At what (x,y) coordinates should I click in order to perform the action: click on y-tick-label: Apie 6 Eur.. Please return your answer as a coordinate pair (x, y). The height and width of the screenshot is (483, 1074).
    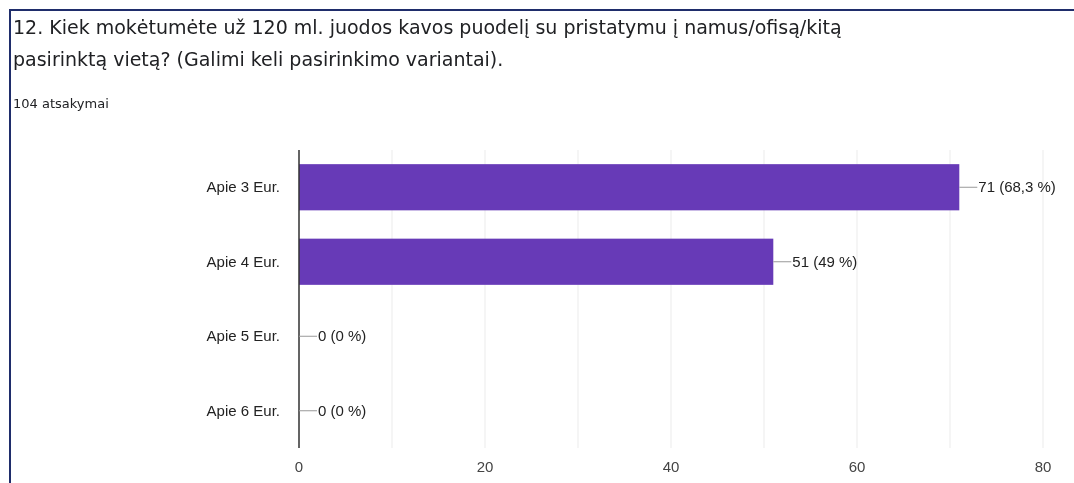
    Looking at the image, I should click on (243, 410).